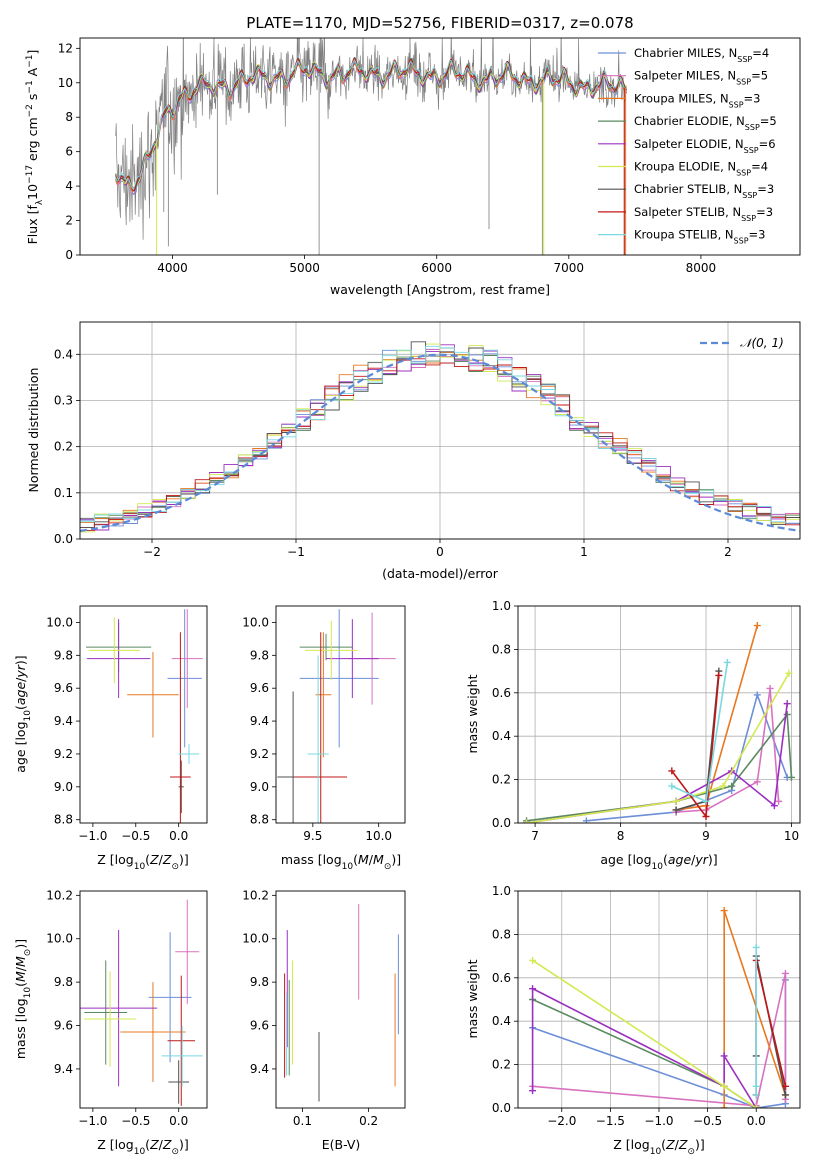 This screenshot has width=819, height=1170. I want to click on x-axis-label: Z [log10(Z/Z⊙)], so click(143, 862).